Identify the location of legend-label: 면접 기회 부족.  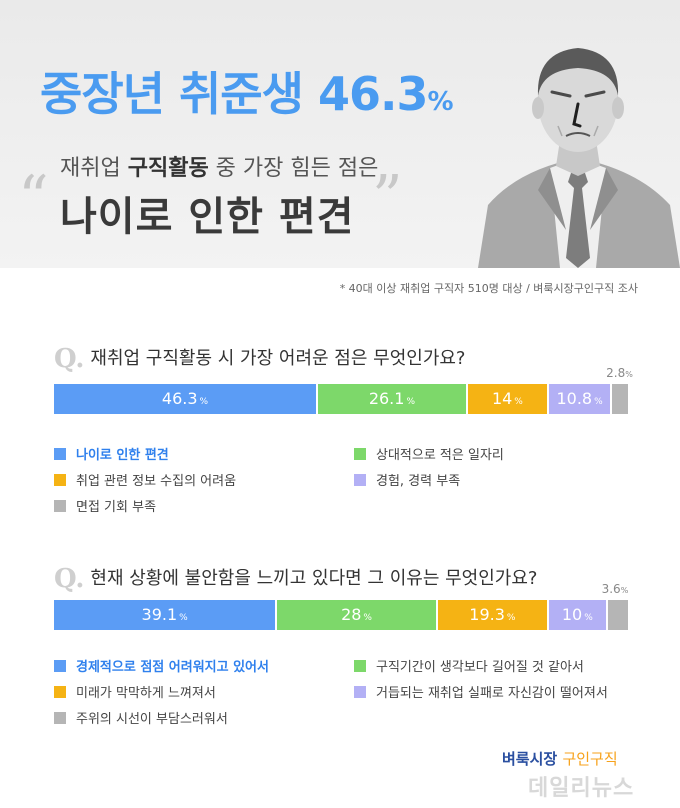
(116, 507).